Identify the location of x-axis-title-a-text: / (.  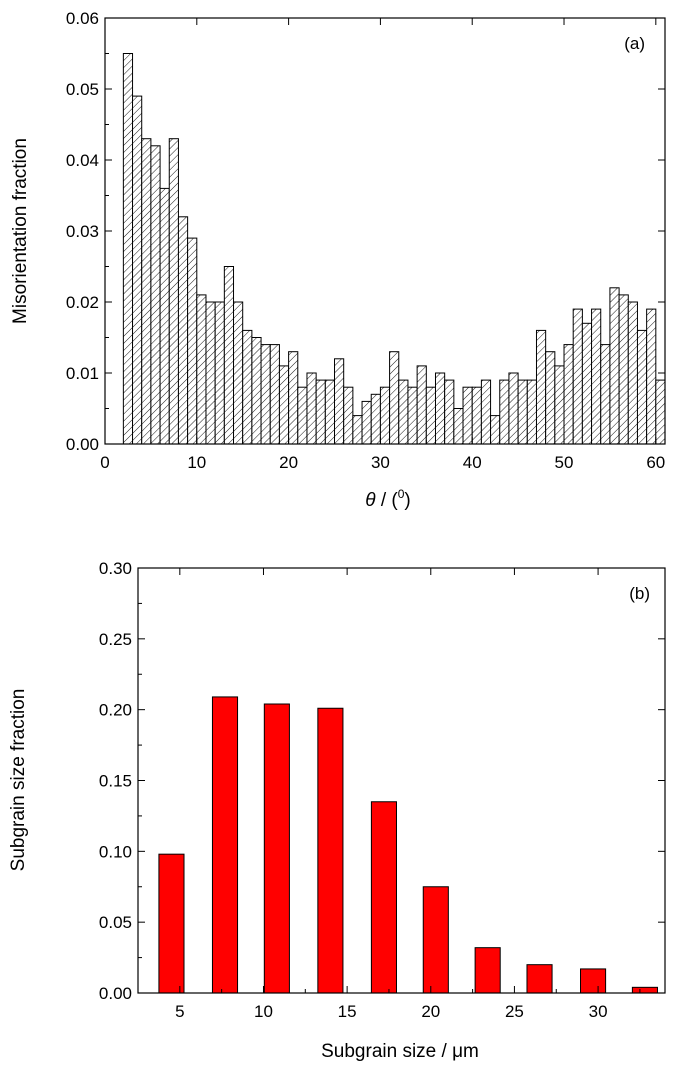
(387, 500).